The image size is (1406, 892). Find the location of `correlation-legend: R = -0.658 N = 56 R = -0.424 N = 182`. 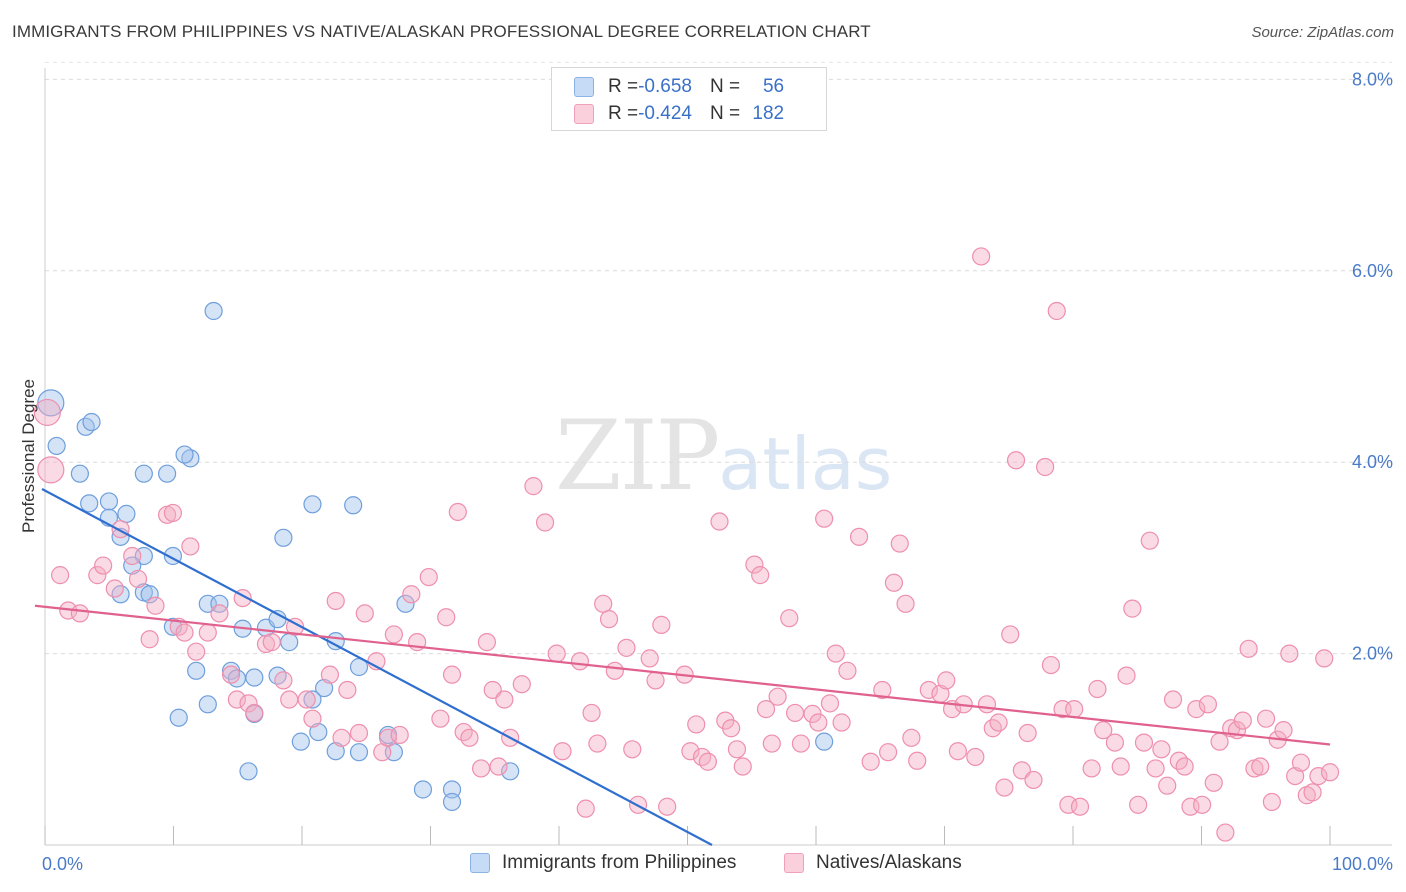

correlation-legend: R = -0.658 N = 56 R = -0.424 N = 182 is located at coordinates (689, 99).